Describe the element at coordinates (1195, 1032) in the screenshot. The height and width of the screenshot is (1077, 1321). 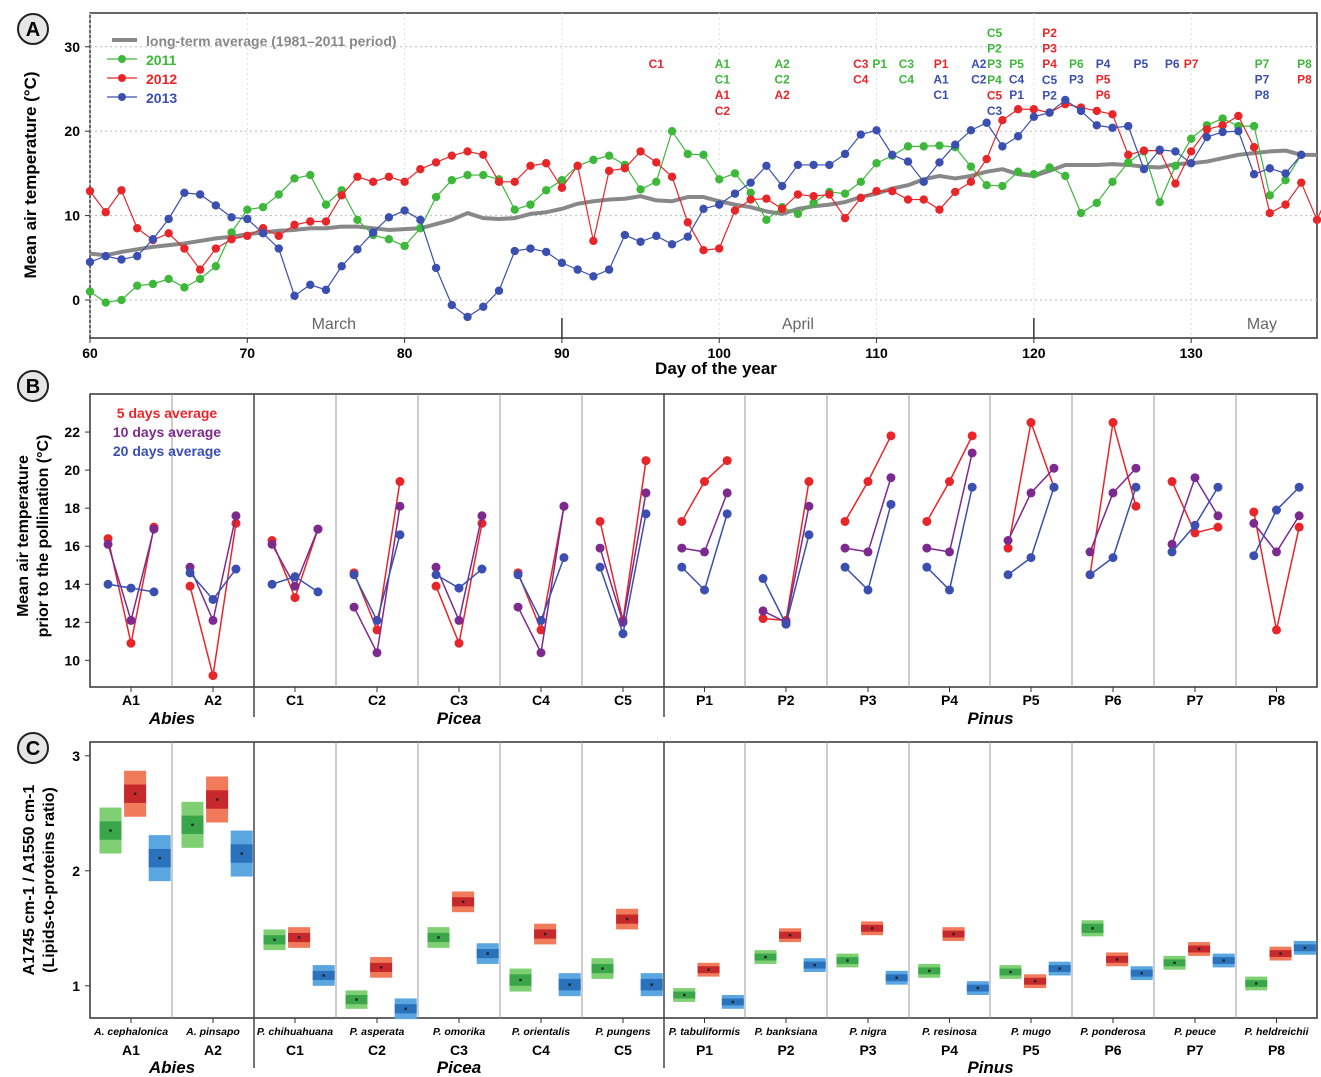
I see `c-species-label: P. peuce` at that location.